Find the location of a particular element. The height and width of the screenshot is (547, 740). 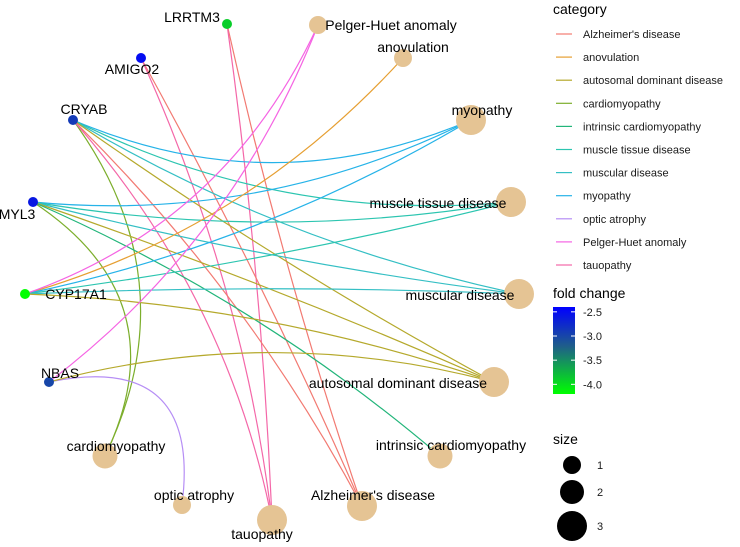

fold-tick-label: -2.5 is located at coordinates (592, 313).